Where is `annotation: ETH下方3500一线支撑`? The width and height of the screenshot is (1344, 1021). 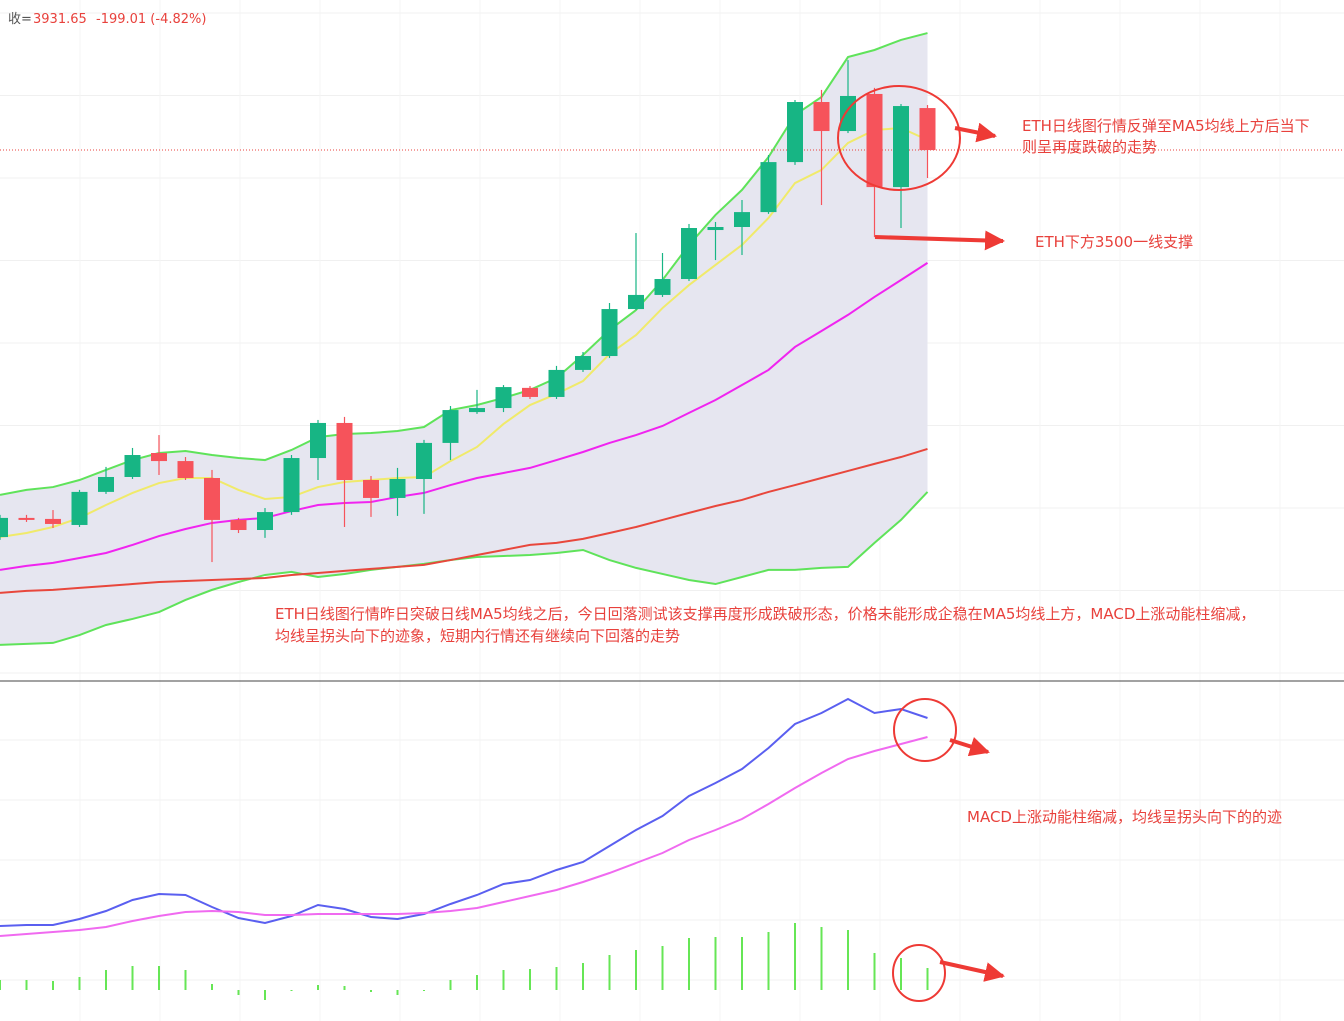
annotation: ETH下方3500一线支撑 is located at coordinates (1114, 242).